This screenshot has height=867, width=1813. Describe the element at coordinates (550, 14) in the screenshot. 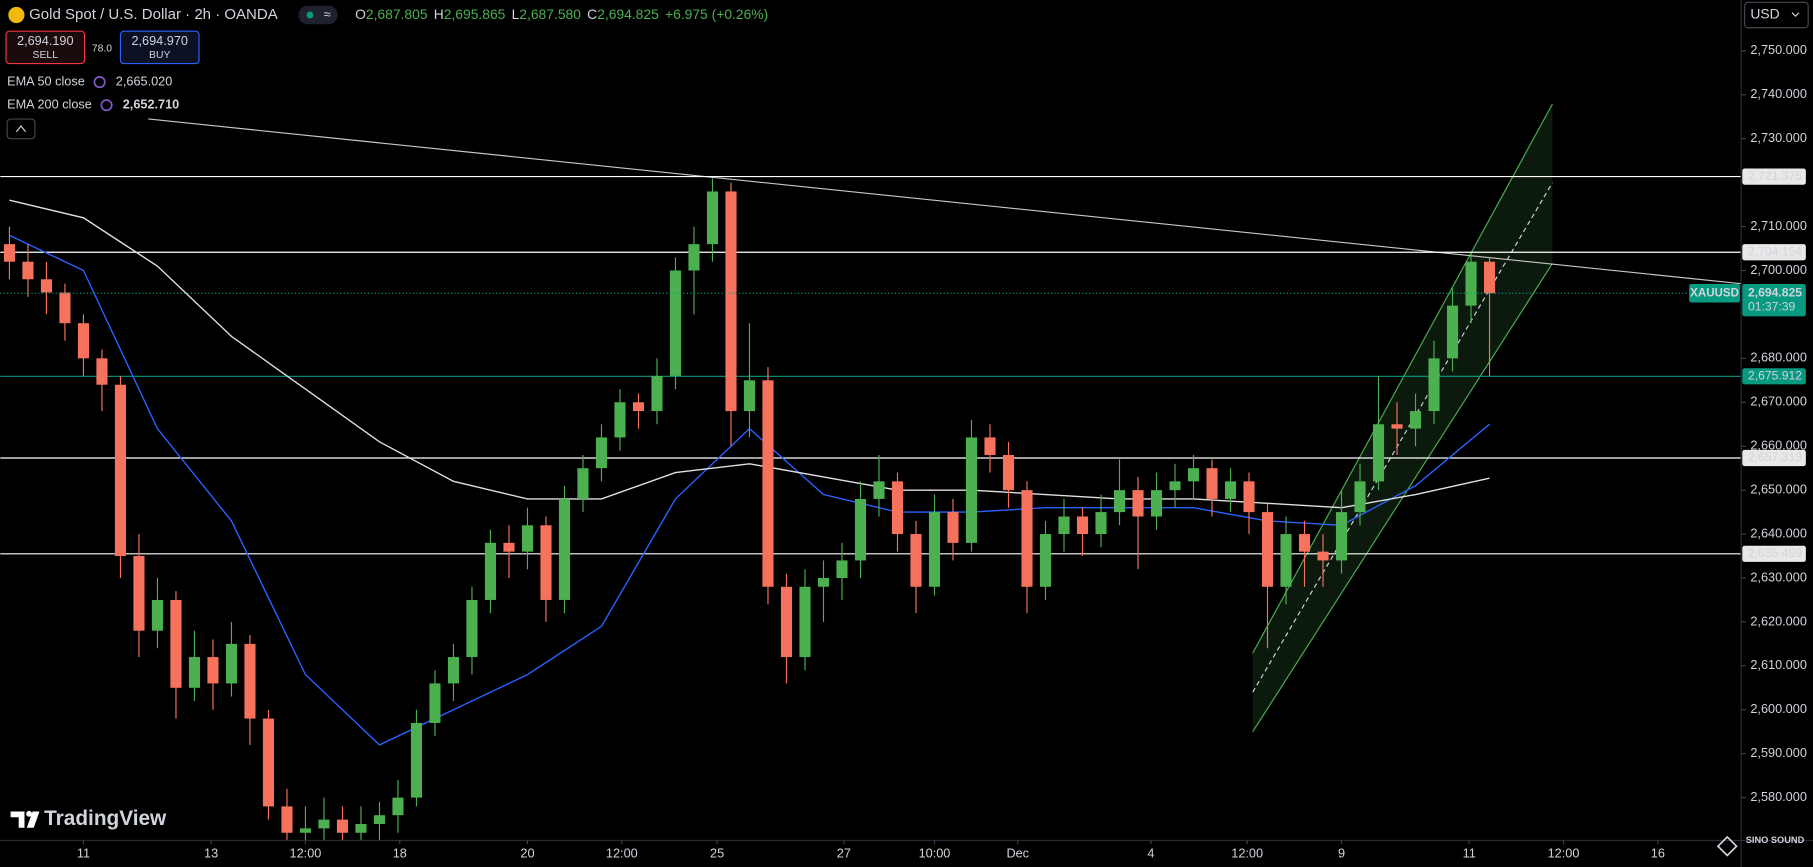

I see `ohlc-value: 2,687.580` at that location.